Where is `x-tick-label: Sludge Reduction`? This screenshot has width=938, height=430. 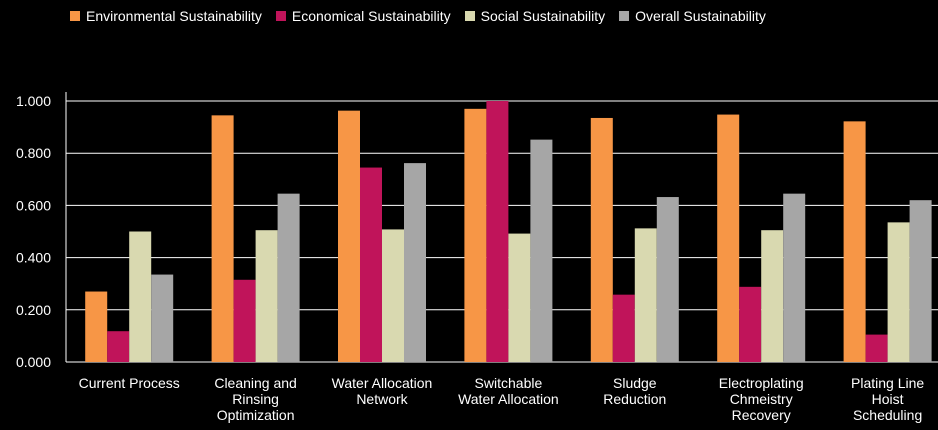 x-tick-label: Sludge Reduction is located at coordinates (634, 391).